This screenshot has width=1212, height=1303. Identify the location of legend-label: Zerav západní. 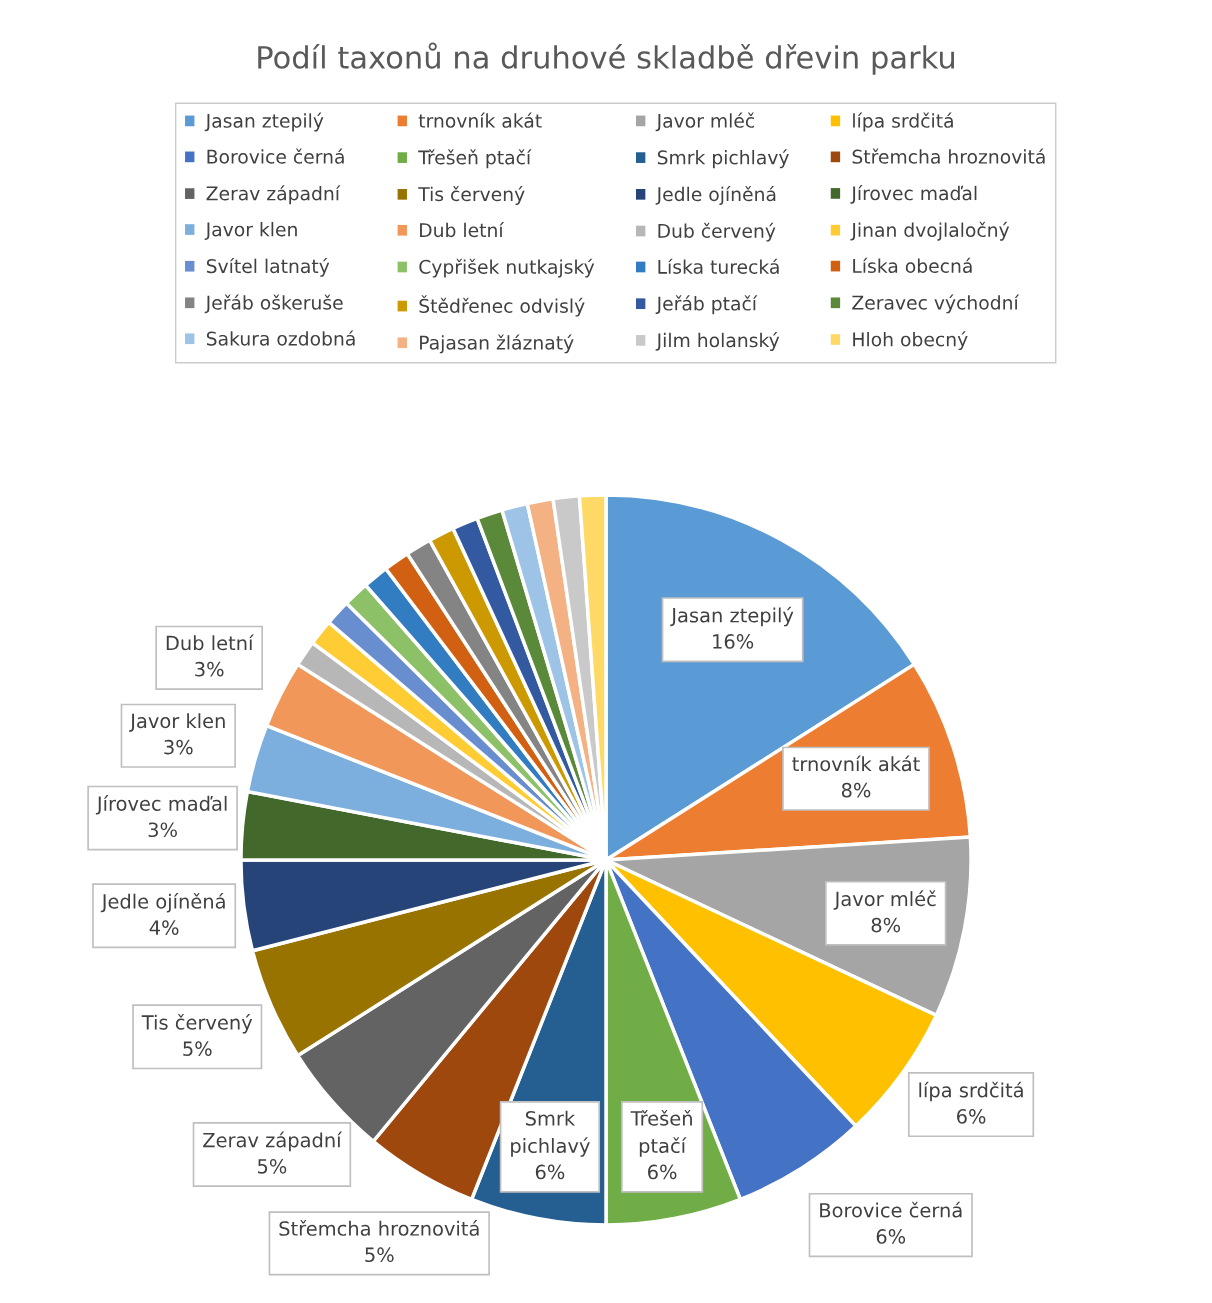
(273, 195).